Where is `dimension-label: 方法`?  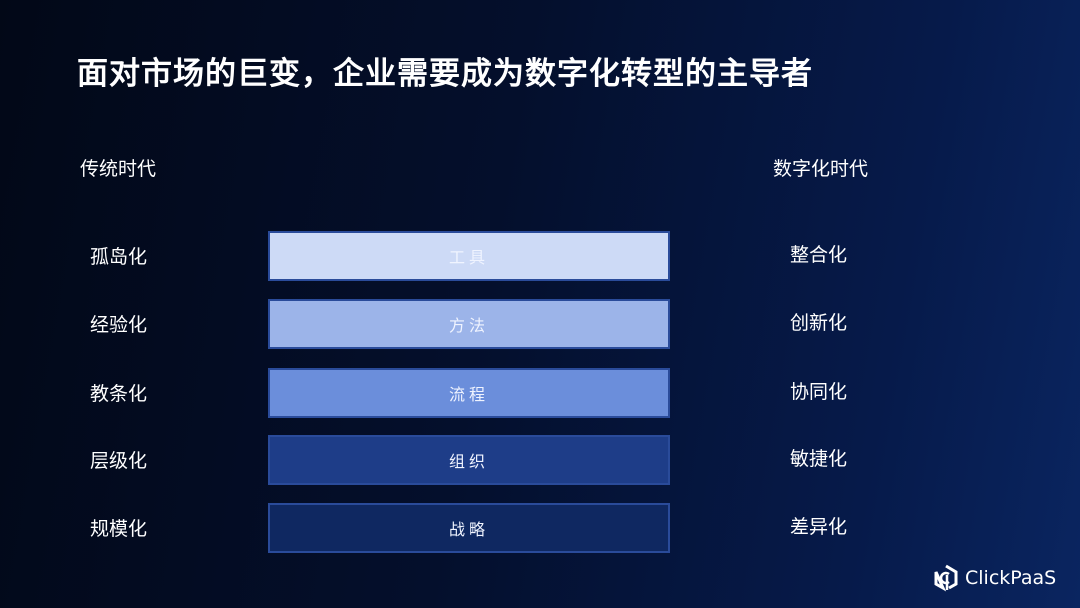 dimension-label: 方法 is located at coordinates (468, 325).